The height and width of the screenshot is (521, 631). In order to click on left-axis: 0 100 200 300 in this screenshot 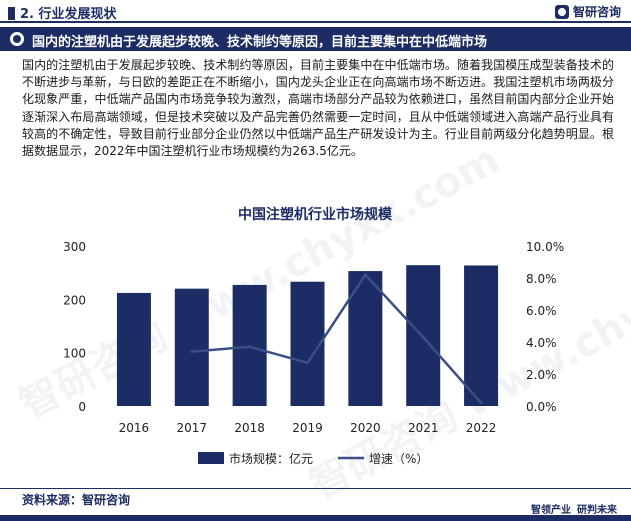, I will do `click(74, 327)`.